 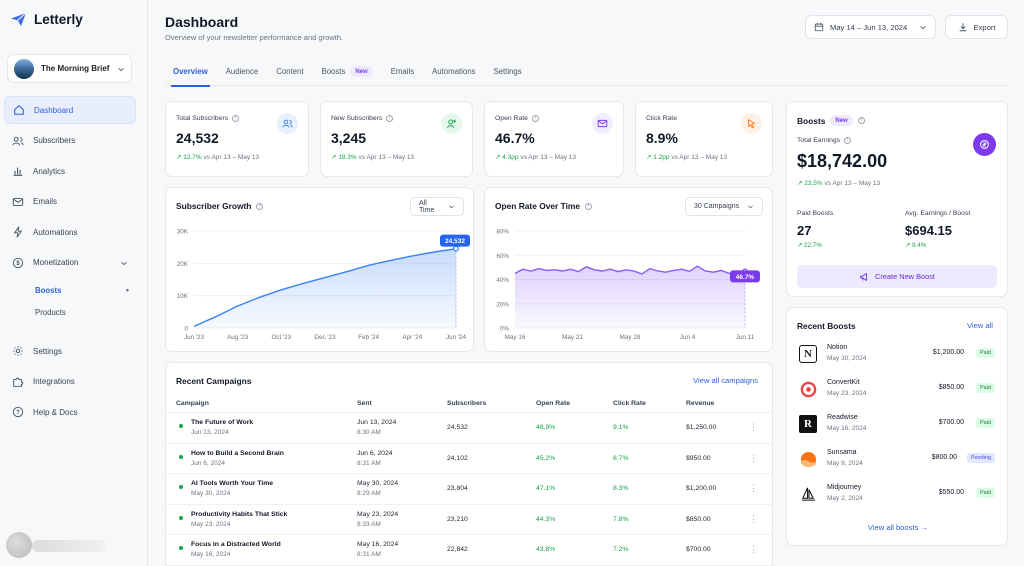 What do you see at coordinates (50, 312) in the screenshot?
I see `sidebar-subitem-label: Products` at bounding box center [50, 312].